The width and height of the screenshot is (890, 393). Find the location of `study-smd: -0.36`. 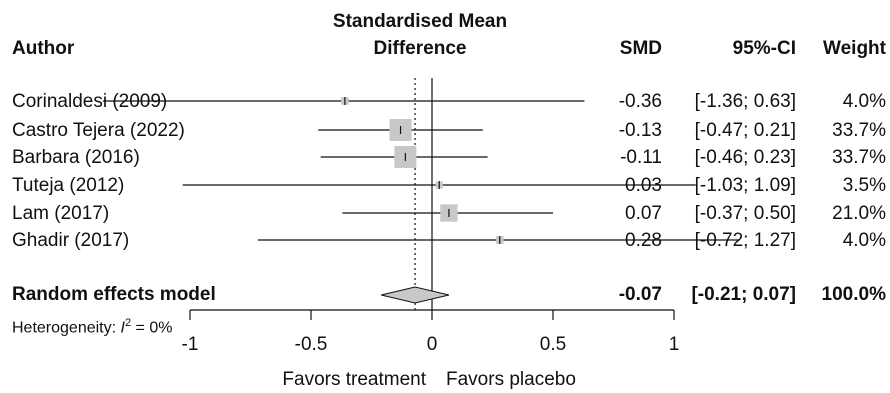

study-smd: -0.36 is located at coordinates (640, 101).